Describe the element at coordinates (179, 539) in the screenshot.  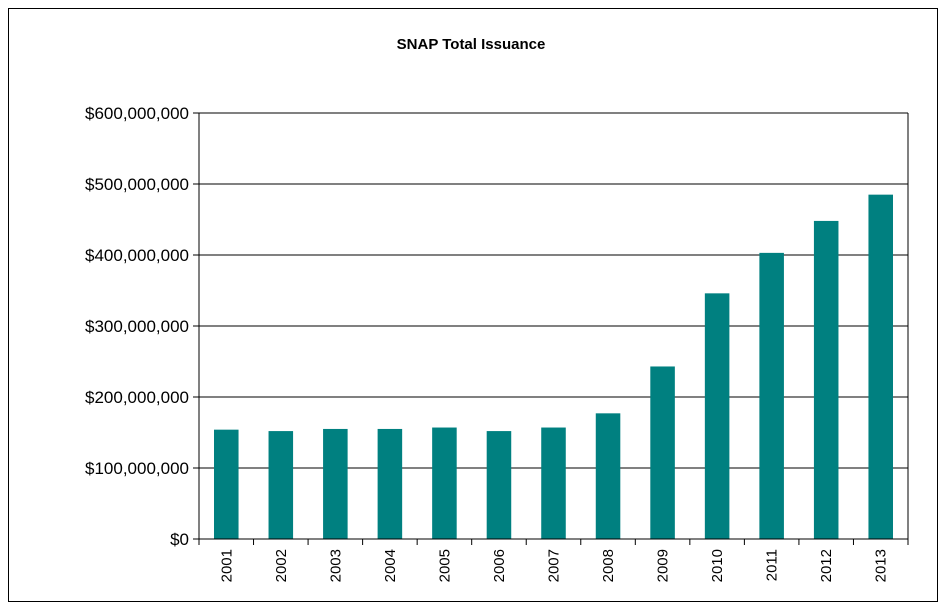
I see `y-tick-label: $0` at that location.